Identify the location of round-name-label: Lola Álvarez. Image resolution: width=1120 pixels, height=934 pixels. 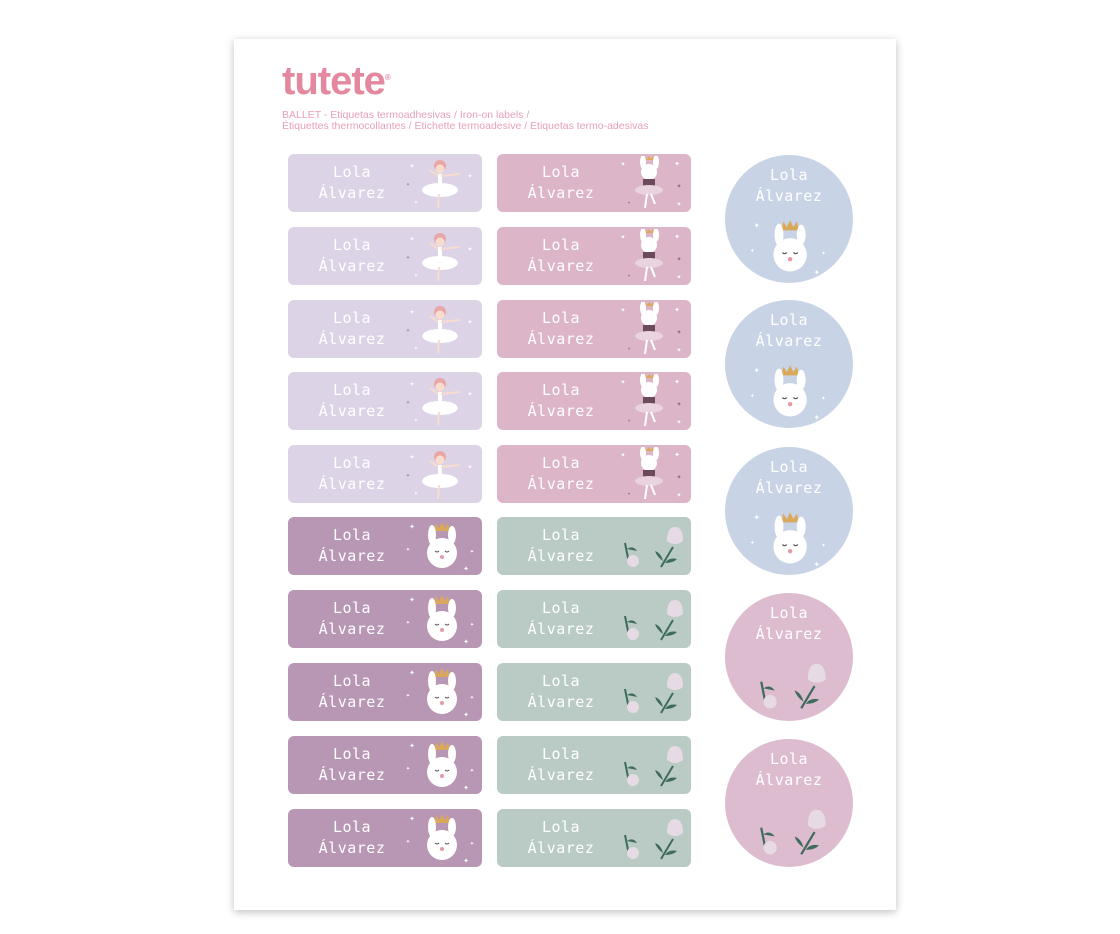
(789, 657).